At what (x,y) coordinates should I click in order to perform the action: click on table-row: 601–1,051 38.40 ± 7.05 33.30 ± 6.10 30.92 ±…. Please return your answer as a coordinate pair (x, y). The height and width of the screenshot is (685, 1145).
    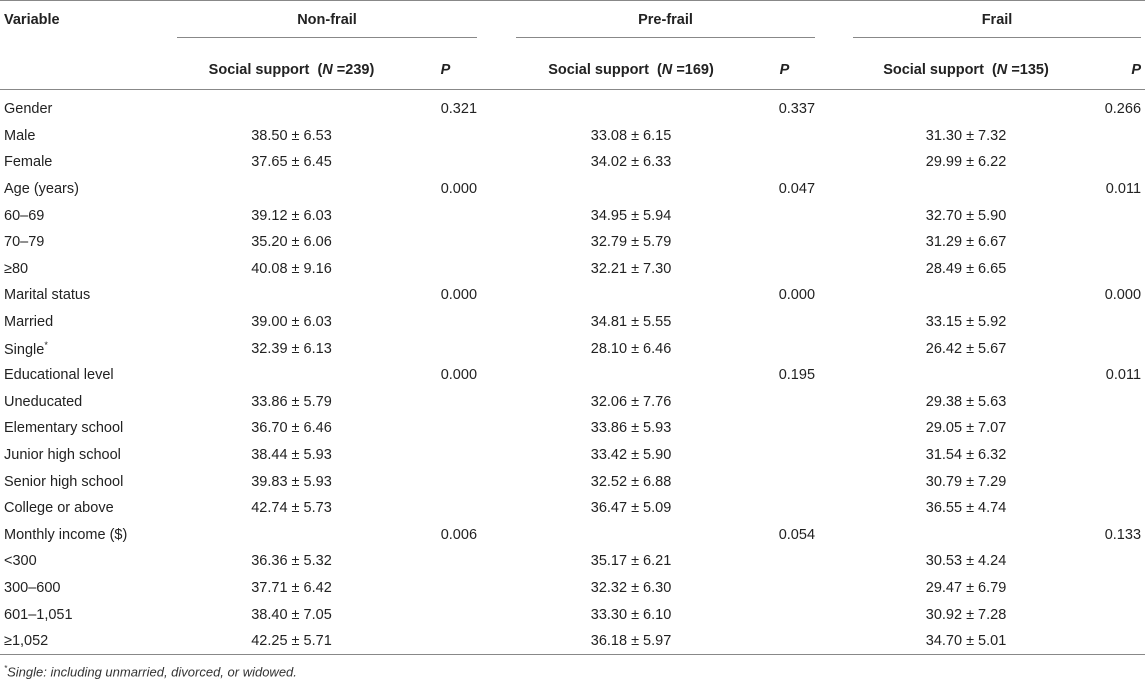
    Looking at the image, I should click on (572, 614).